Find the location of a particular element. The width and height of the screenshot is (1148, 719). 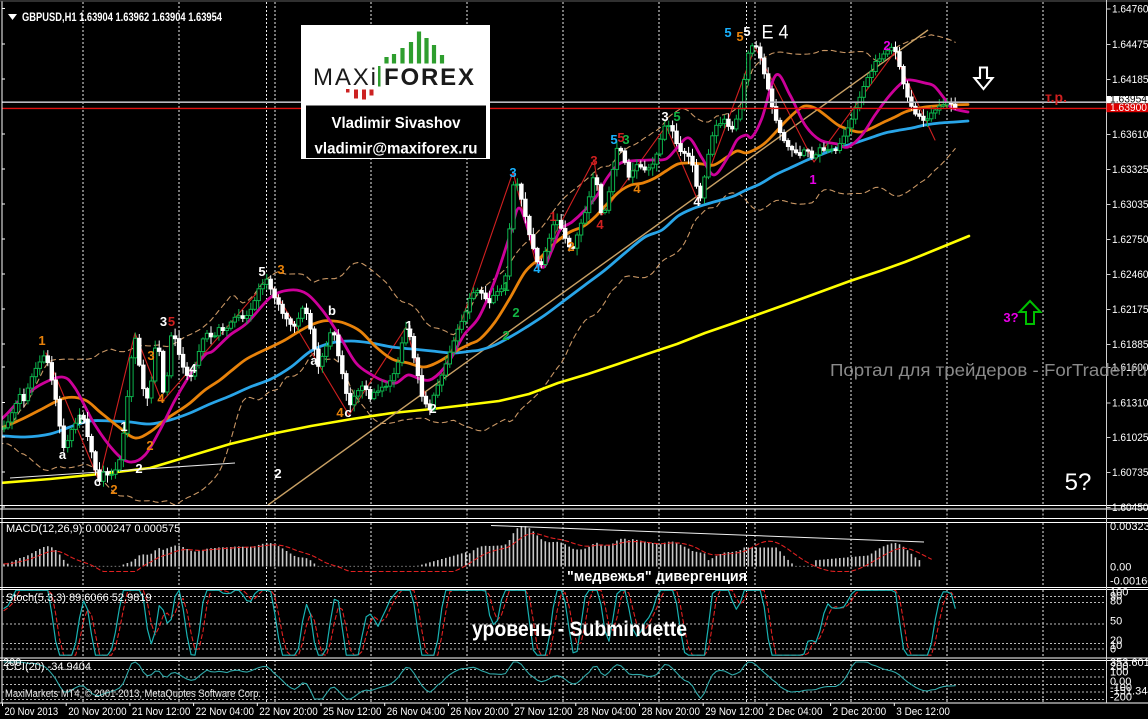

svg-text: Stoch(5,3,3) 89.6066 52.9819 is located at coordinates (79, 598).